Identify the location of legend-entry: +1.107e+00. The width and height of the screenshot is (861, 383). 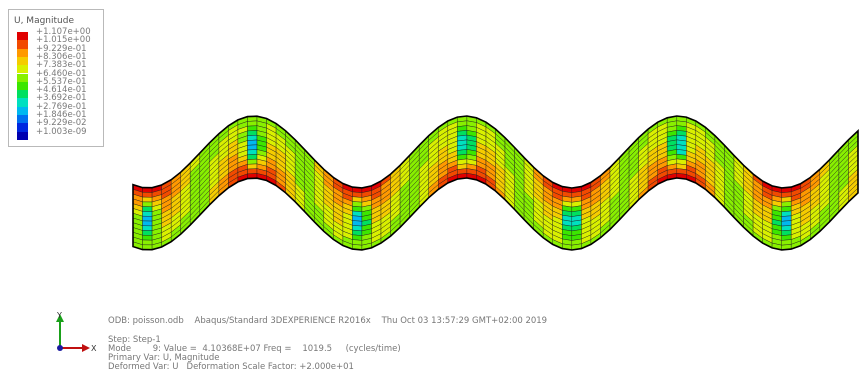
(58, 34).